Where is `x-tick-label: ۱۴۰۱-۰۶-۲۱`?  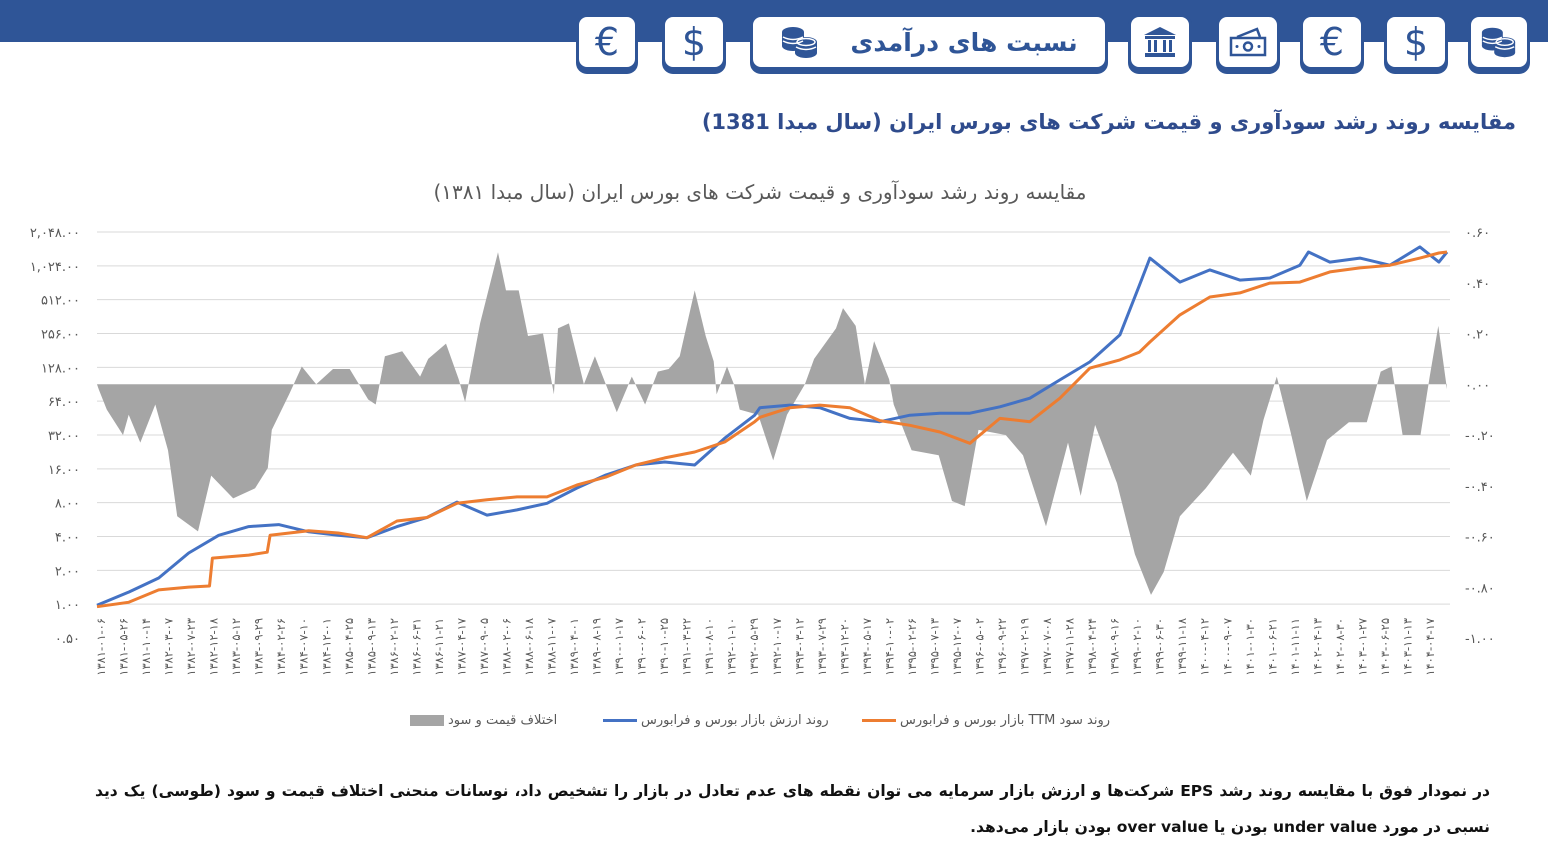 x-tick-label: ۱۴۰۱-۰۶-۲۱ is located at coordinates (1272, 647).